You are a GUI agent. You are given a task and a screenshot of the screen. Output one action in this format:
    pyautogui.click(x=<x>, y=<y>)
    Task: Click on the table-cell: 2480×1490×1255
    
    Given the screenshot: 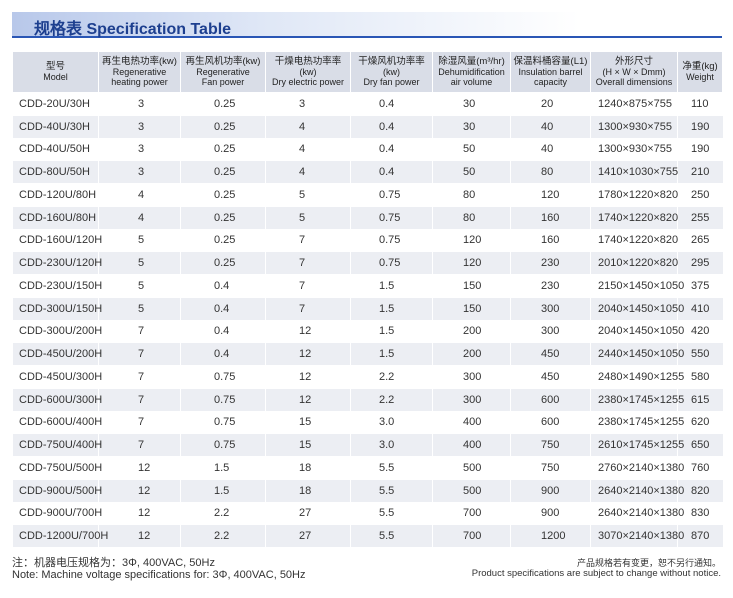 What is the action you would take?
    pyautogui.click(x=637, y=377)
    